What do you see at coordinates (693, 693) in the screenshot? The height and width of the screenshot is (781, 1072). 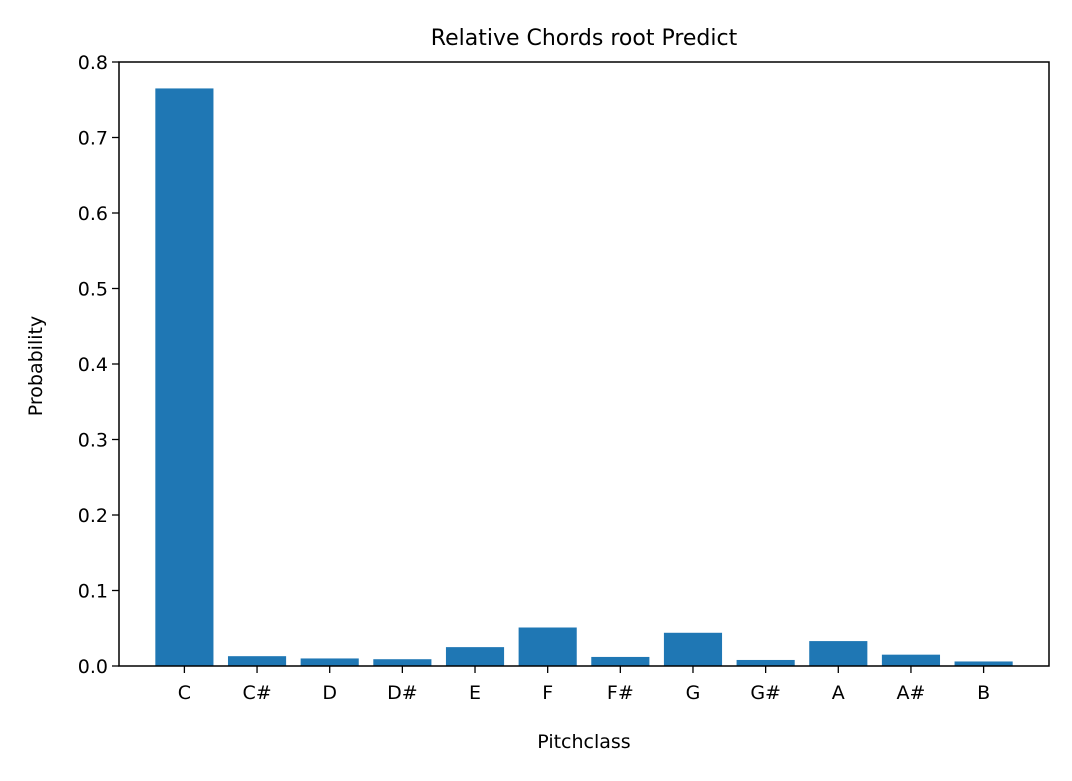 I see `x-tick-label: G` at bounding box center [693, 693].